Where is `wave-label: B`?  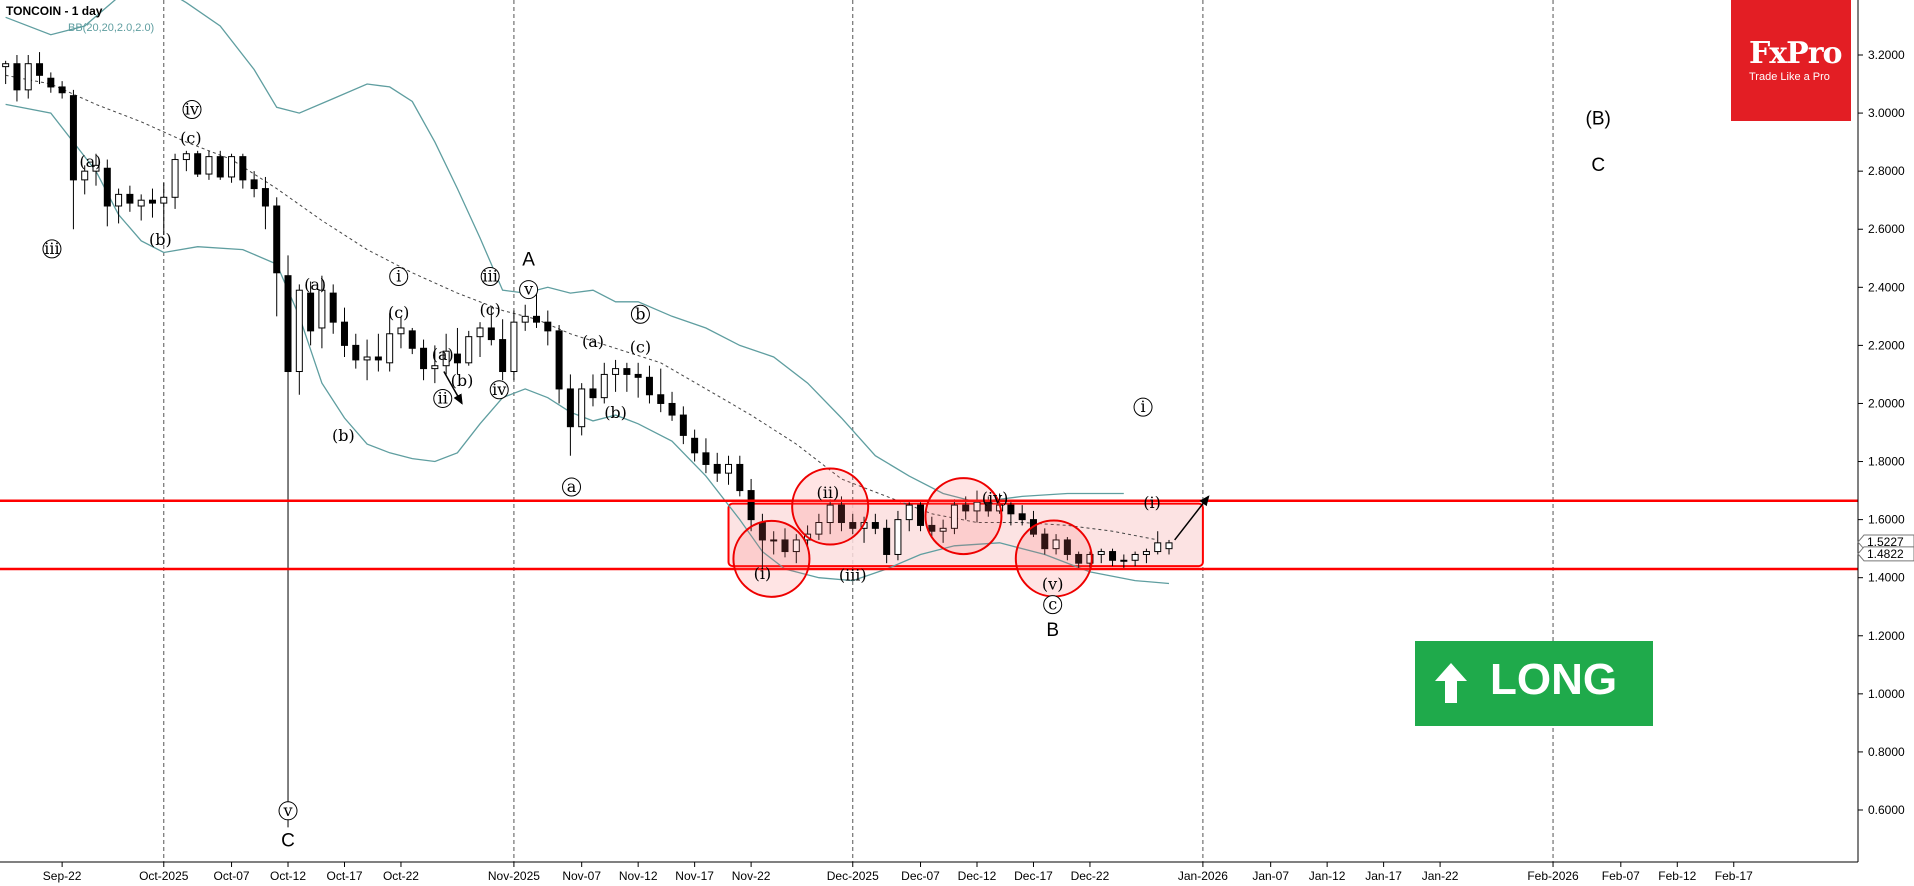
wave-label: B is located at coordinates (1052, 630).